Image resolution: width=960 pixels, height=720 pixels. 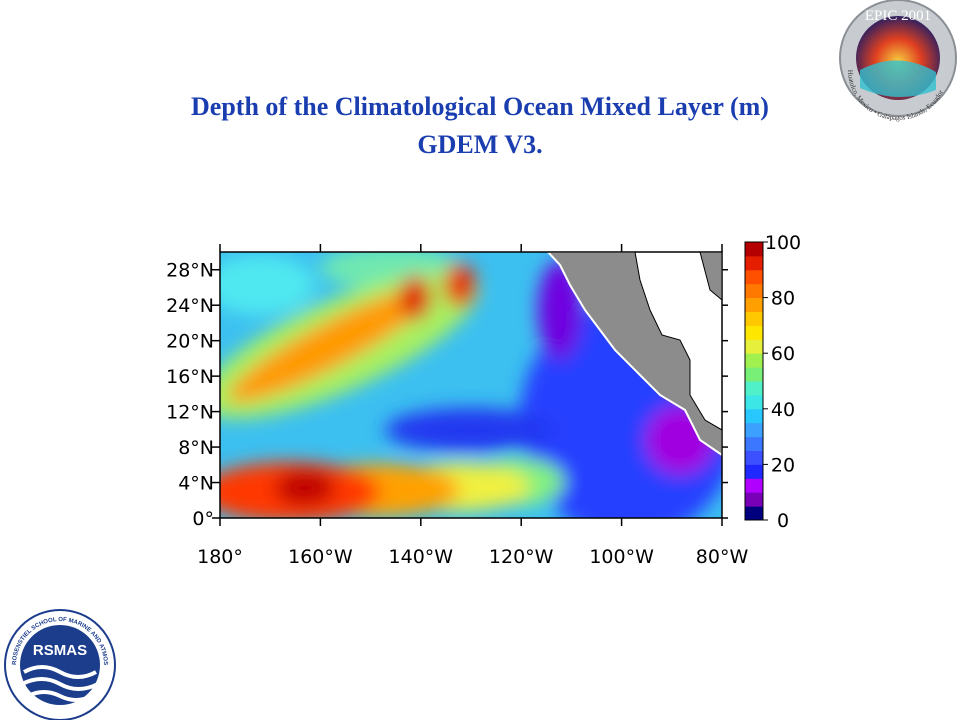 What do you see at coordinates (783, 410) in the screenshot?
I see `colorbar-tick-label: 40` at bounding box center [783, 410].